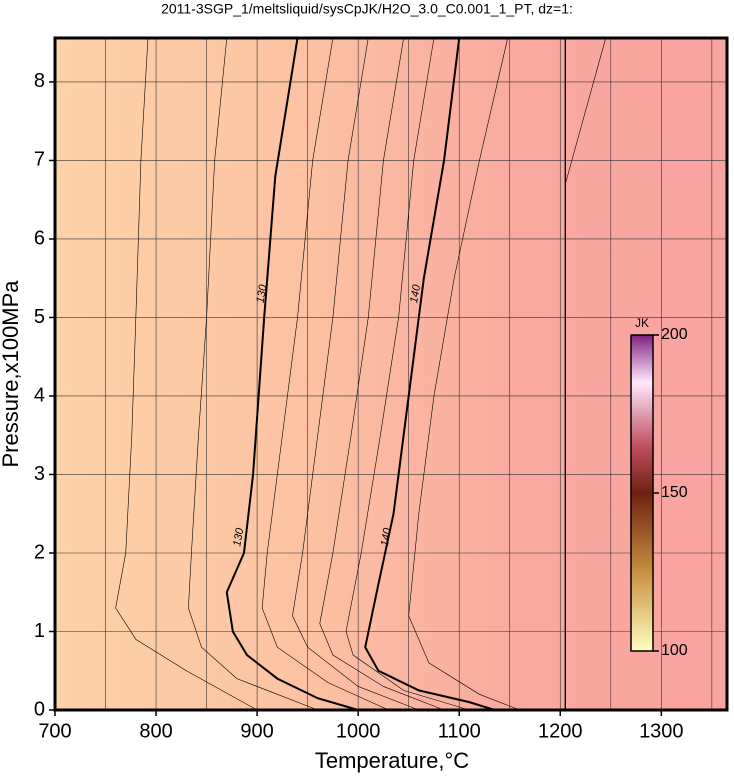 This screenshot has height=781, width=734. What do you see at coordinates (256, 731) in the screenshot?
I see `x-tick-label: 900` at bounding box center [256, 731].